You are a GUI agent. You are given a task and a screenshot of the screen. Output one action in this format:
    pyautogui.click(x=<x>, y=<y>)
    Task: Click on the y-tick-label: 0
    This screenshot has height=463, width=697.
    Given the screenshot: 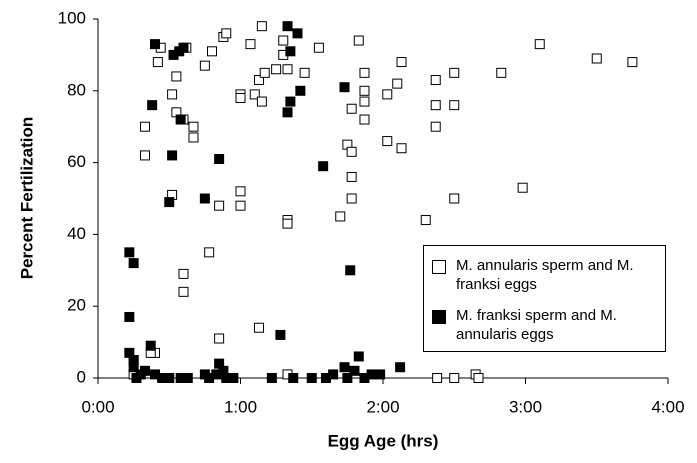 What is the action you would take?
    pyautogui.click(x=81, y=376)
    